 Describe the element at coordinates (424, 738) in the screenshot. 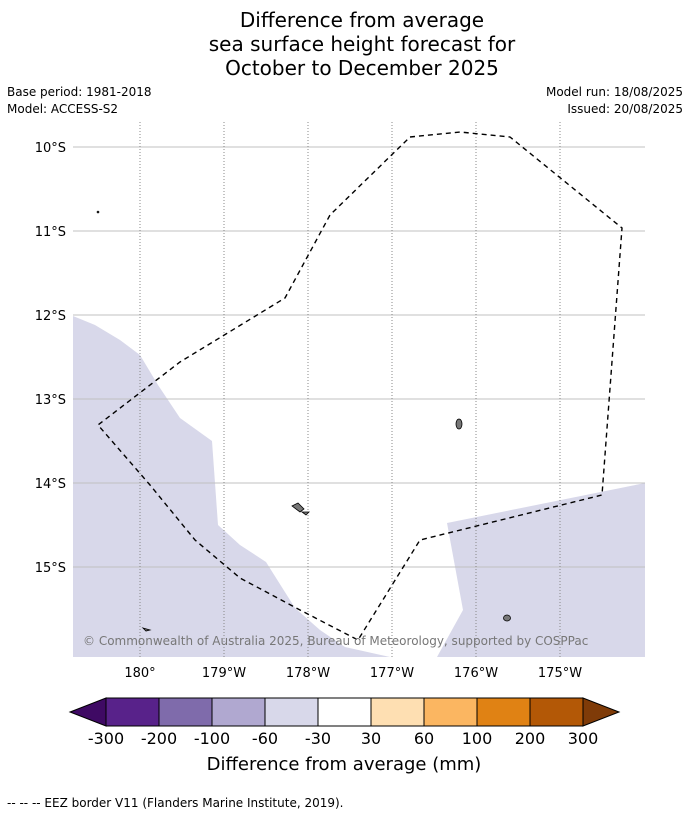

I see `colorbar-tick-7: 60` at that location.